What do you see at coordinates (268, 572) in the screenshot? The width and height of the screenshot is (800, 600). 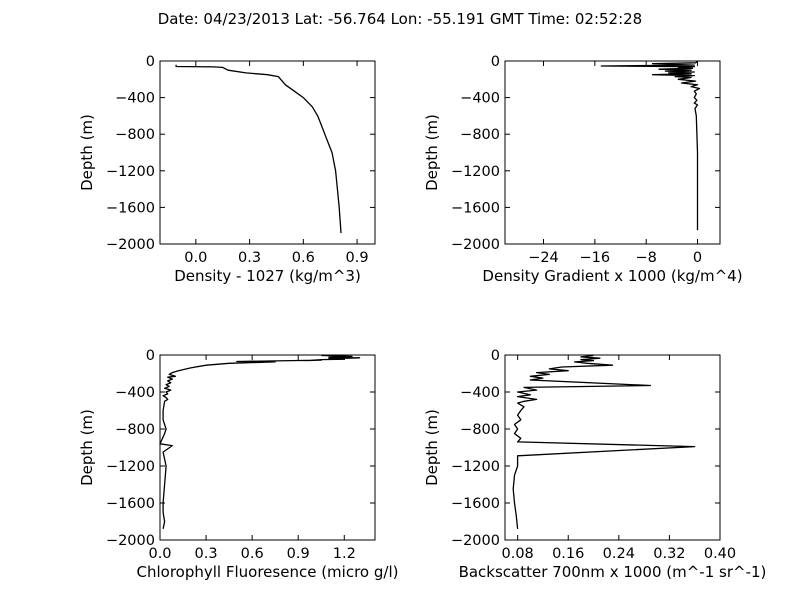 I see `x-axis-label: Chlorophyll Fluoresence (micro g/l)` at bounding box center [268, 572].